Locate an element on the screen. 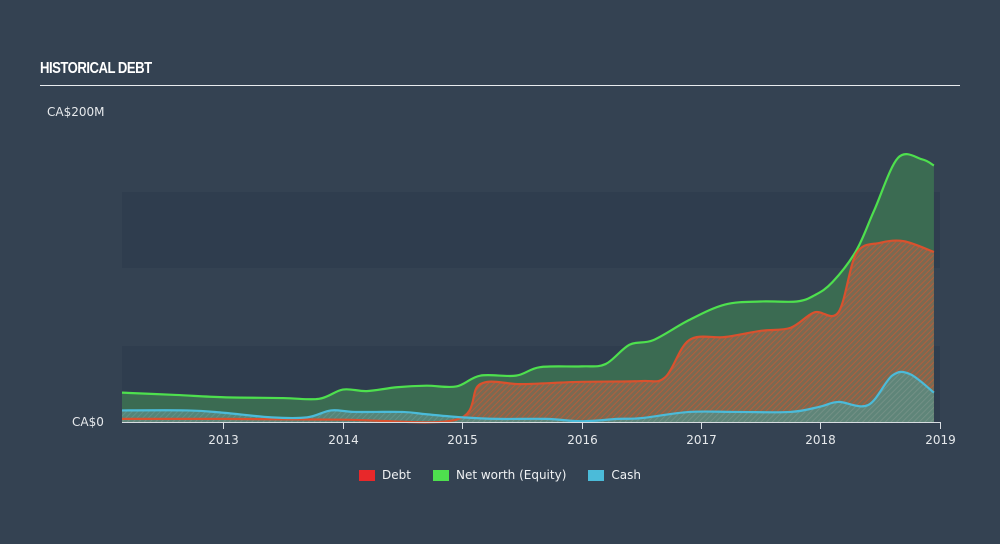 This screenshot has height=544, width=1000. legend-item-cash: Cash is located at coordinates (614, 475).